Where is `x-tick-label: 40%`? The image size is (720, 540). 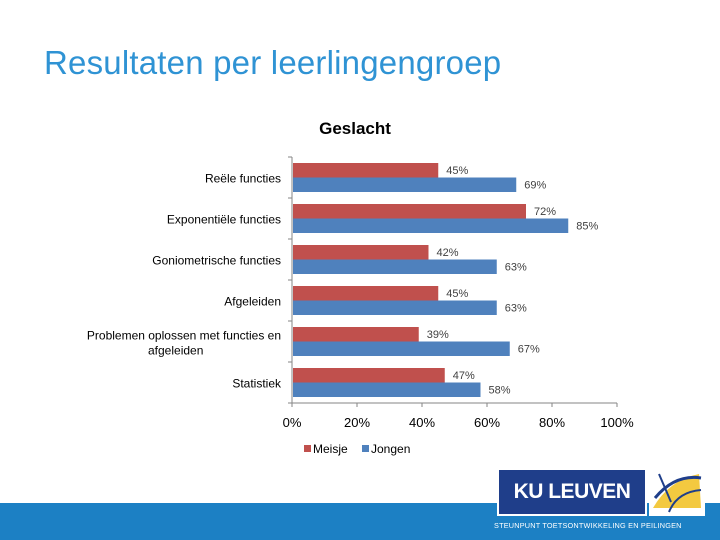
x-tick-label: 40% is located at coordinates (422, 422).